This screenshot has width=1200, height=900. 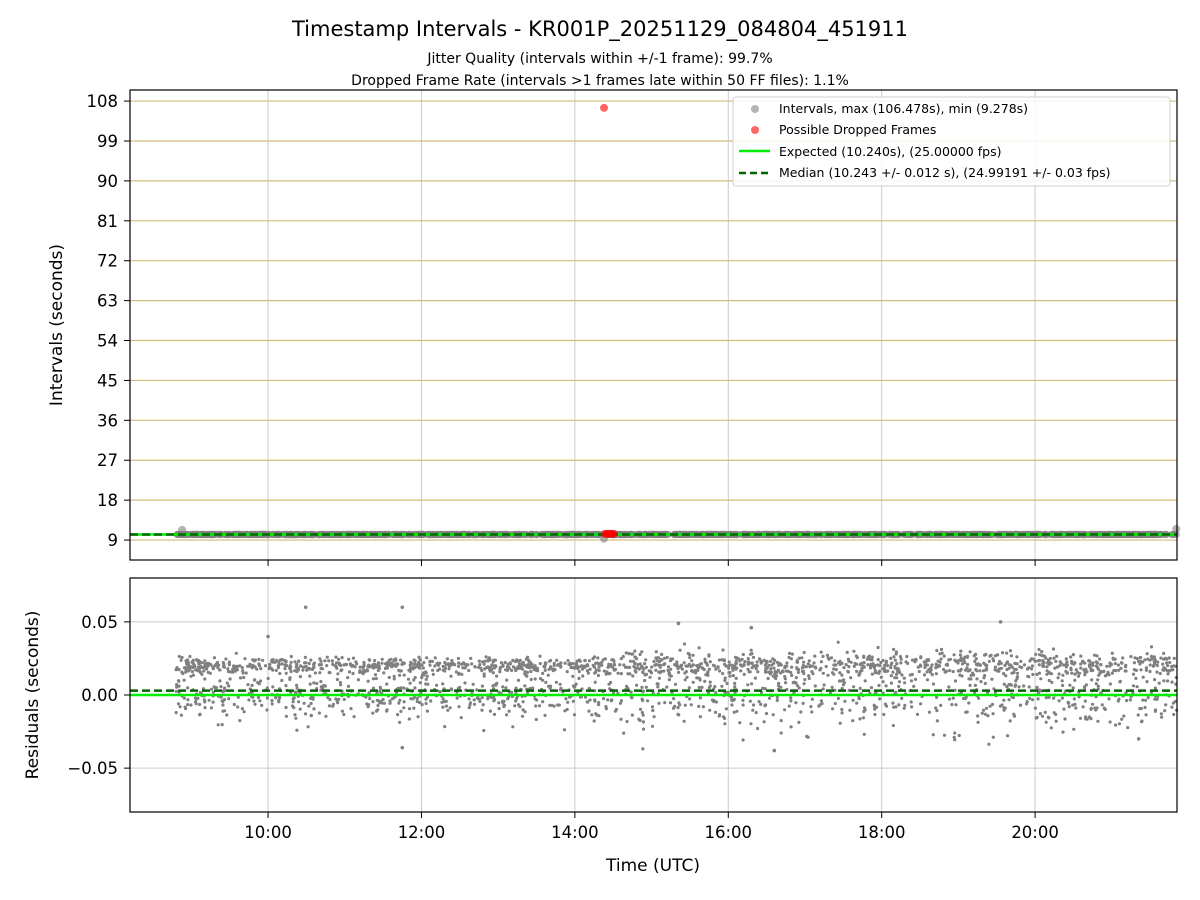 What do you see at coordinates (755, 109) in the screenshot?
I see `legend-intervals-marker` at bounding box center [755, 109].